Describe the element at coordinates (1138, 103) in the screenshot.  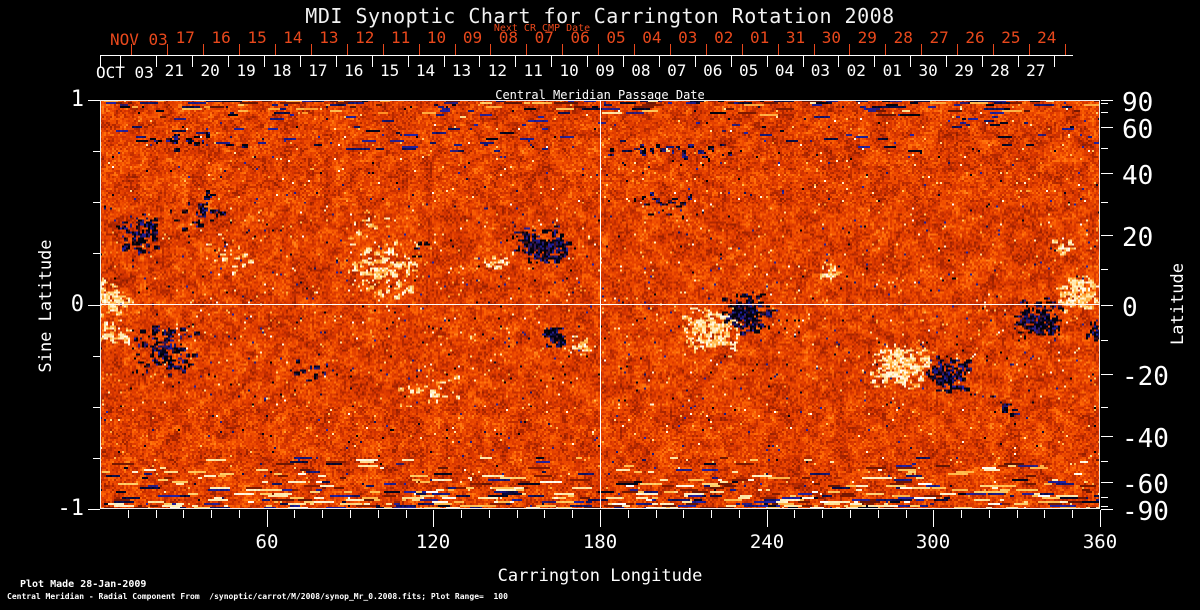
I see `right-axis-tick-label: 90` at that location.